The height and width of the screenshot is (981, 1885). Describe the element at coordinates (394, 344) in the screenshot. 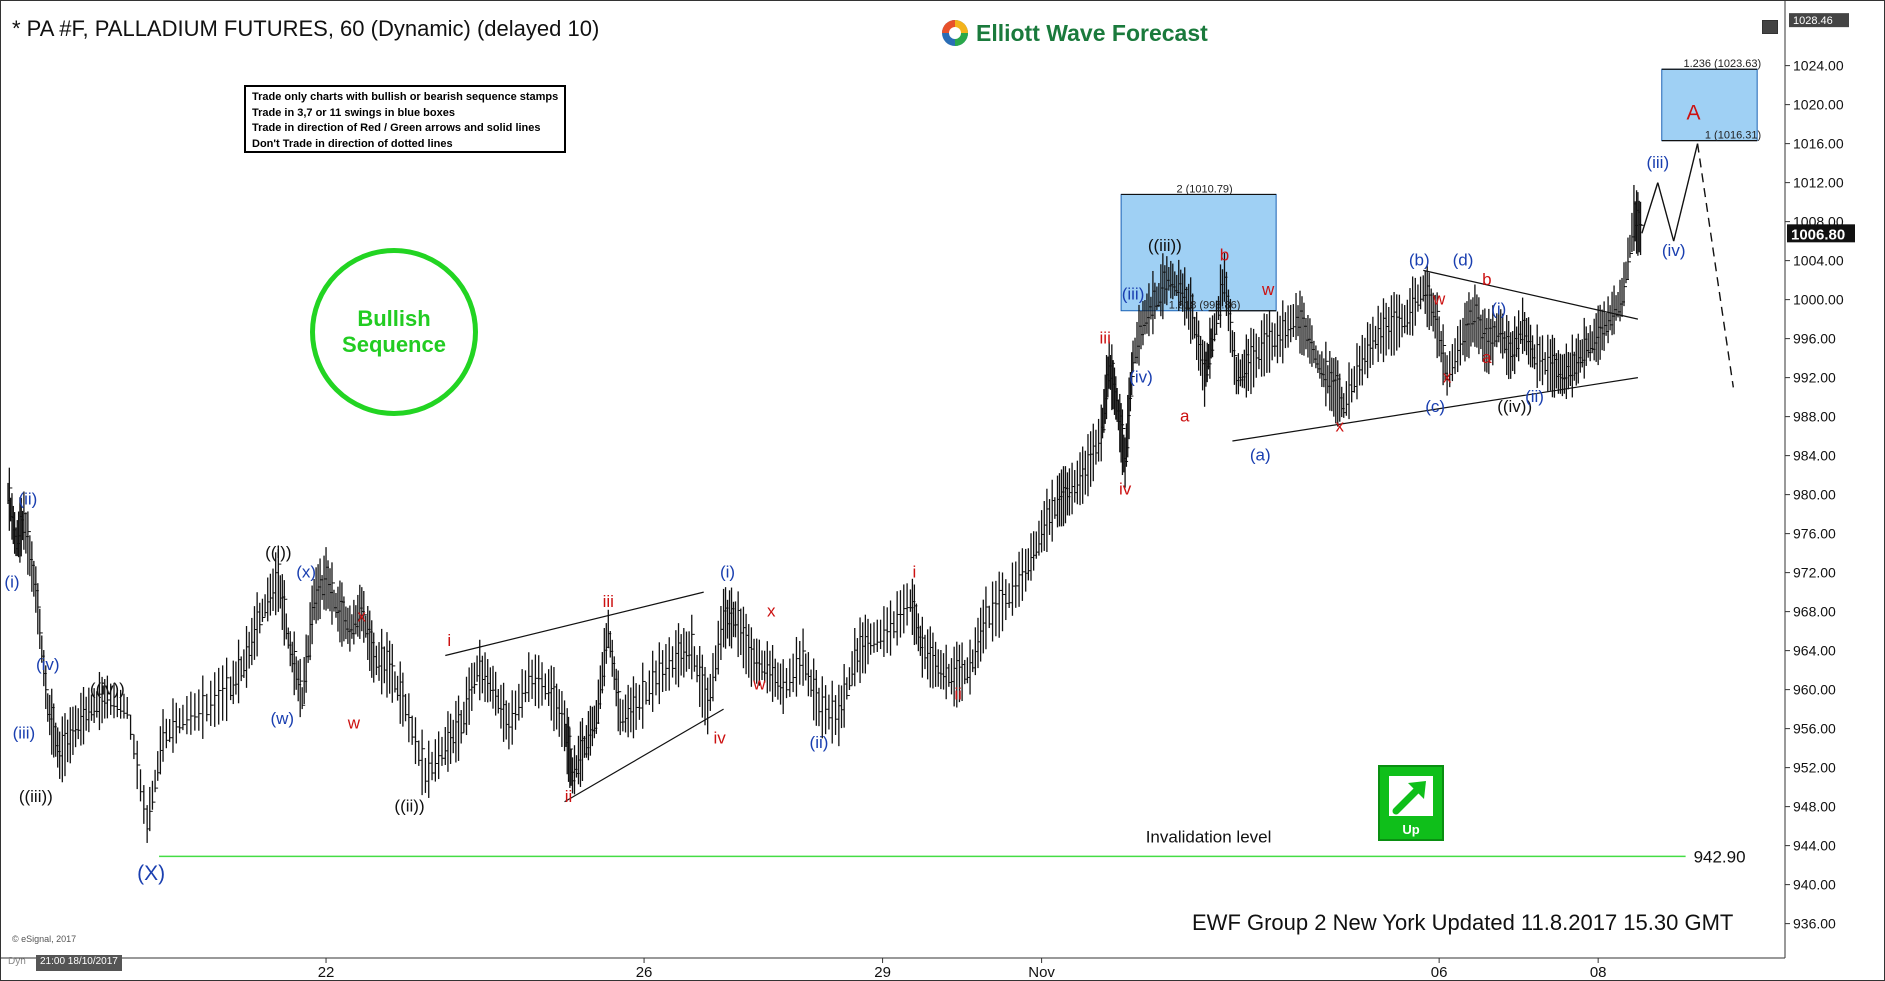

I see `stamp-line: Sequence` at that location.